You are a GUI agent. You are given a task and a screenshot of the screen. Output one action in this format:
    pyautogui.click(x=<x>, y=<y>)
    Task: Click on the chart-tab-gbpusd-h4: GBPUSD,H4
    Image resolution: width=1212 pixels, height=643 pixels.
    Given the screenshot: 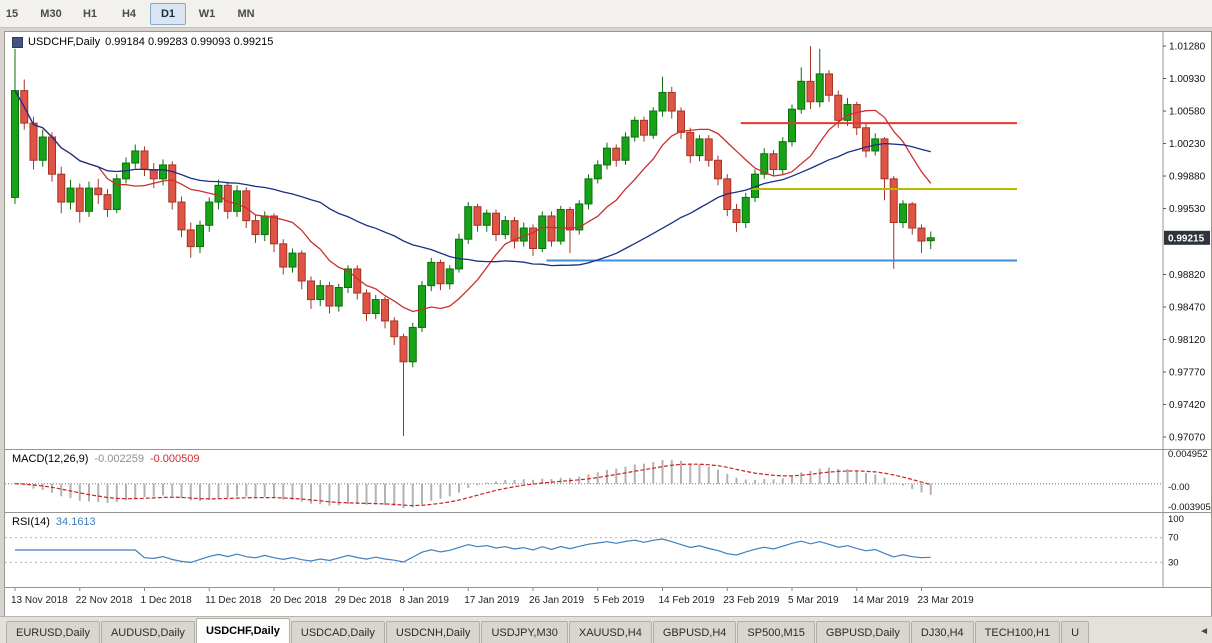 What is the action you would take?
    pyautogui.click(x=694, y=632)
    